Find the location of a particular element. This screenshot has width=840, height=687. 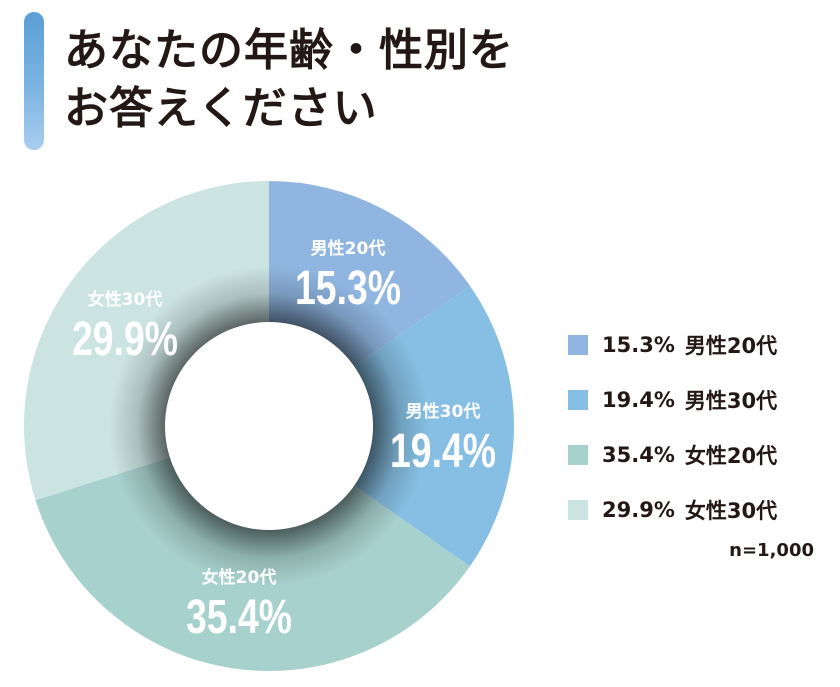

legend: 15.3% 男性20代 19.4% 男性30代 35.4% 女性20代 29.9% 女性30代 is located at coordinates (672, 442).